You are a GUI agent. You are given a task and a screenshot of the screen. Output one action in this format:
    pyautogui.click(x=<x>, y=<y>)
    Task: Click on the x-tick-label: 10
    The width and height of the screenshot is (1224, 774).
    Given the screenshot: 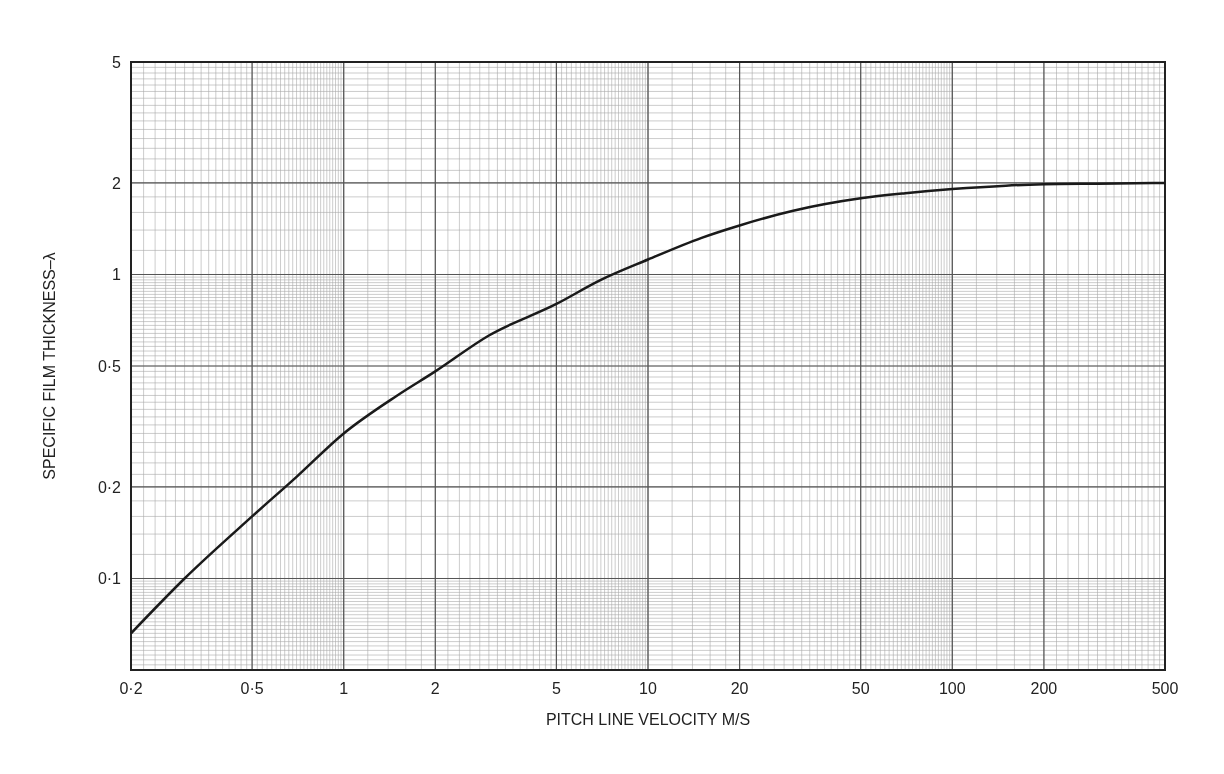 What is the action you would take?
    pyautogui.click(x=648, y=688)
    